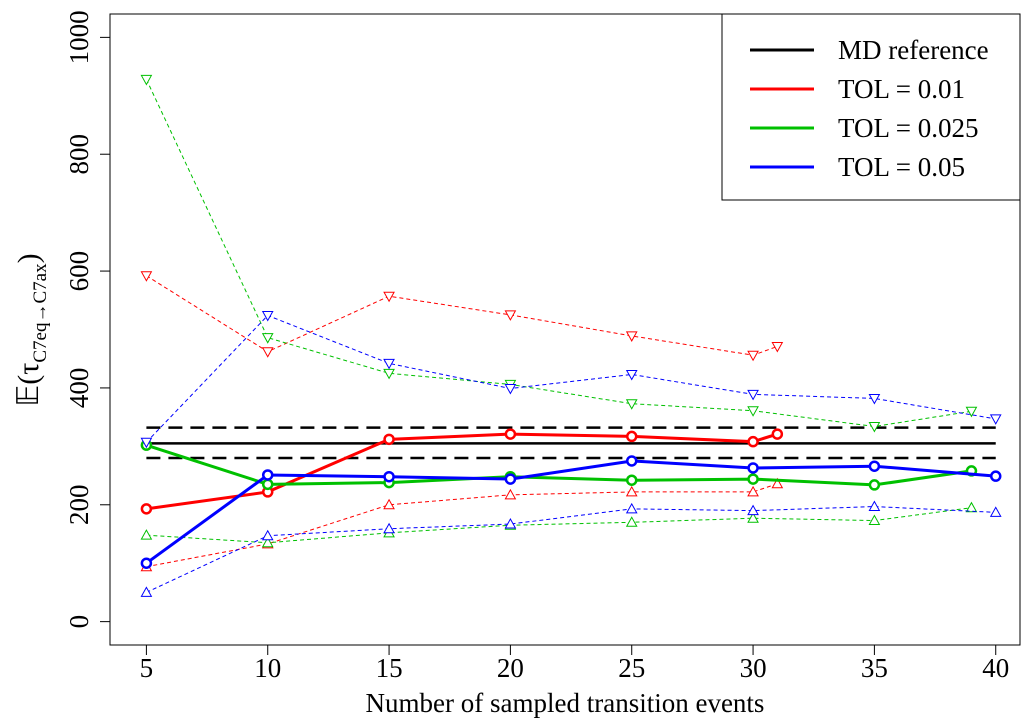 Image resolution: width=1026 pixels, height=725 pixels. What do you see at coordinates (631, 668) in the screenshot?
I see `x-tick-label: 25` at bounding box center [631, 668].